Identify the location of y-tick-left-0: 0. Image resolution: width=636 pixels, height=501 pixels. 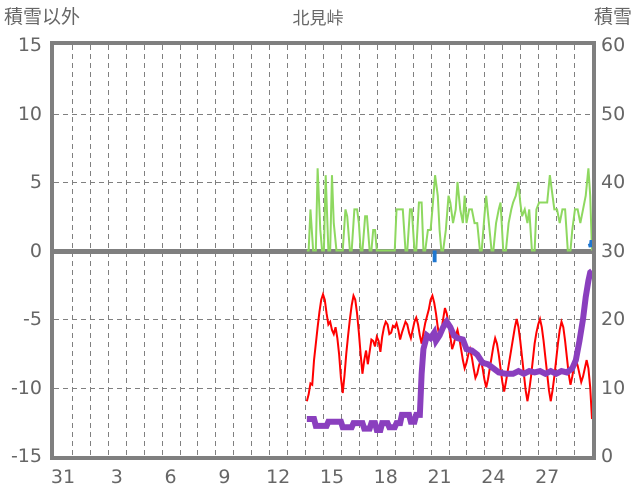
(35, 250).